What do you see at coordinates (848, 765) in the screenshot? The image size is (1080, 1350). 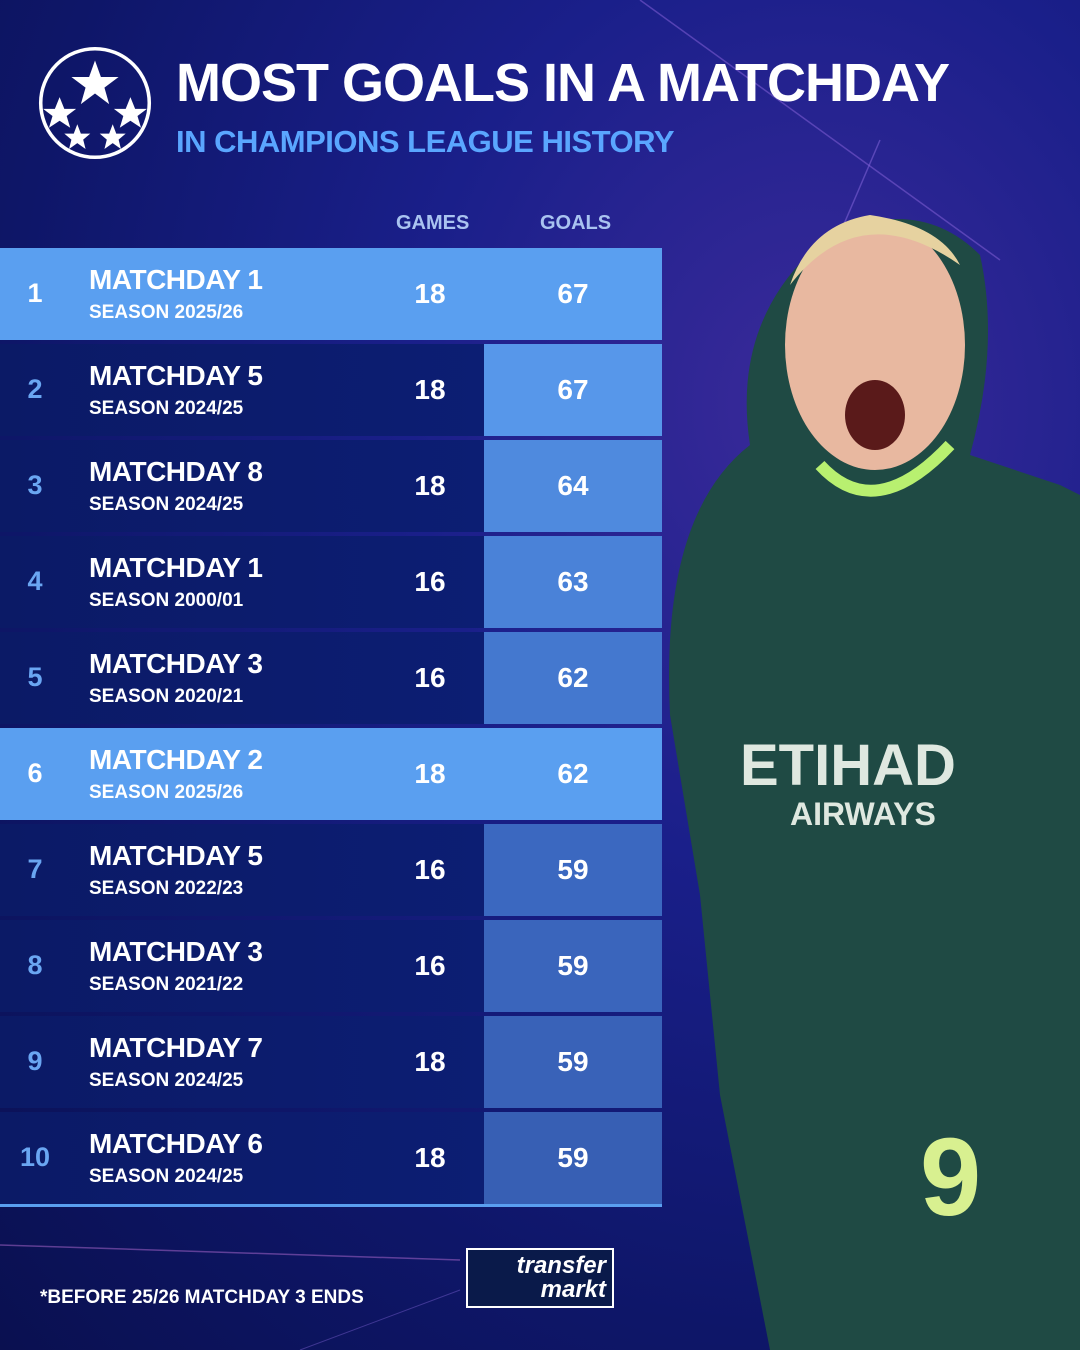 I see `svg-text: ETIHAD` at bounding box center [848, 765].